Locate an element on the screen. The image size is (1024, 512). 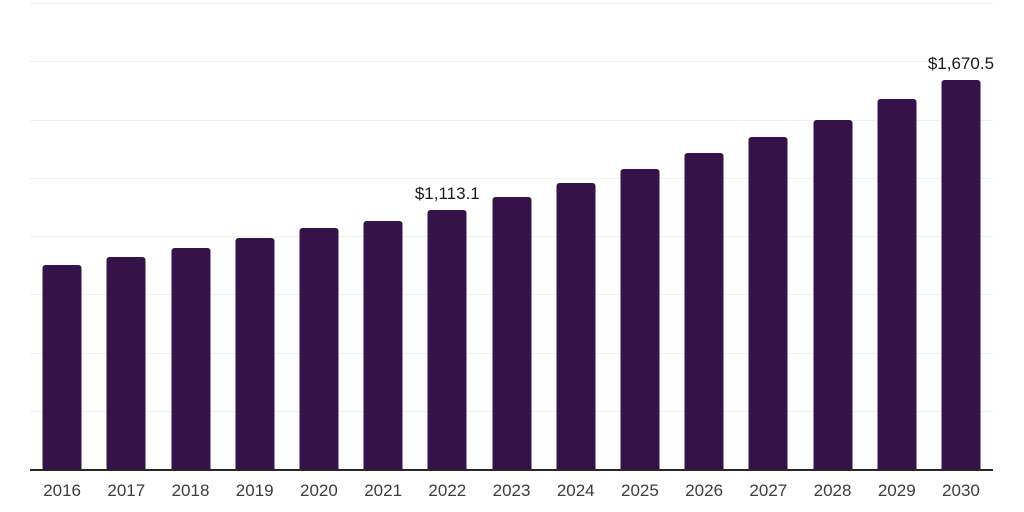
x-tick-2021: 2021 is located at coordinates (383, 490).